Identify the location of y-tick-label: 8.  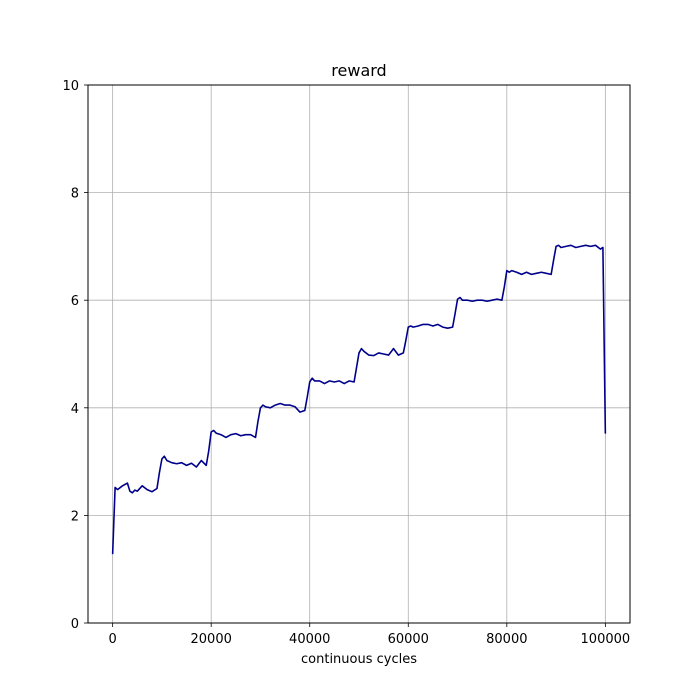
(75, 194).